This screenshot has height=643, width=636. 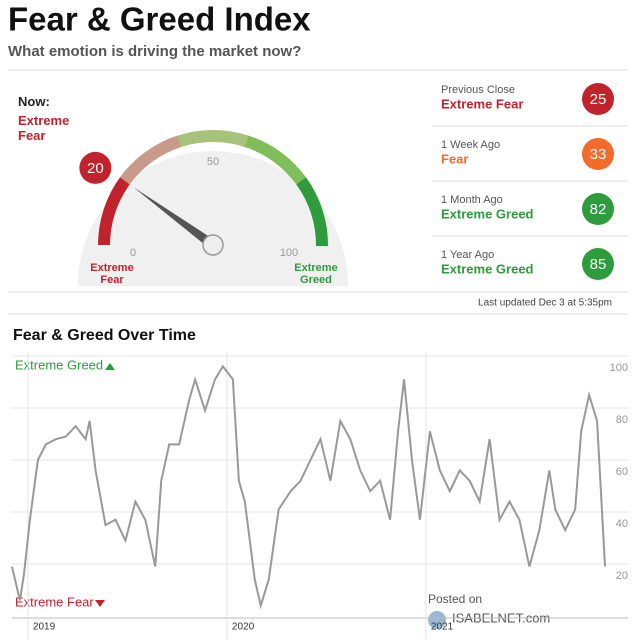 What do you see at coordinates (316, 274) in the screenshot?
I see `gauge-max-label: Extreme Greed` at bounding box center [316, 274].